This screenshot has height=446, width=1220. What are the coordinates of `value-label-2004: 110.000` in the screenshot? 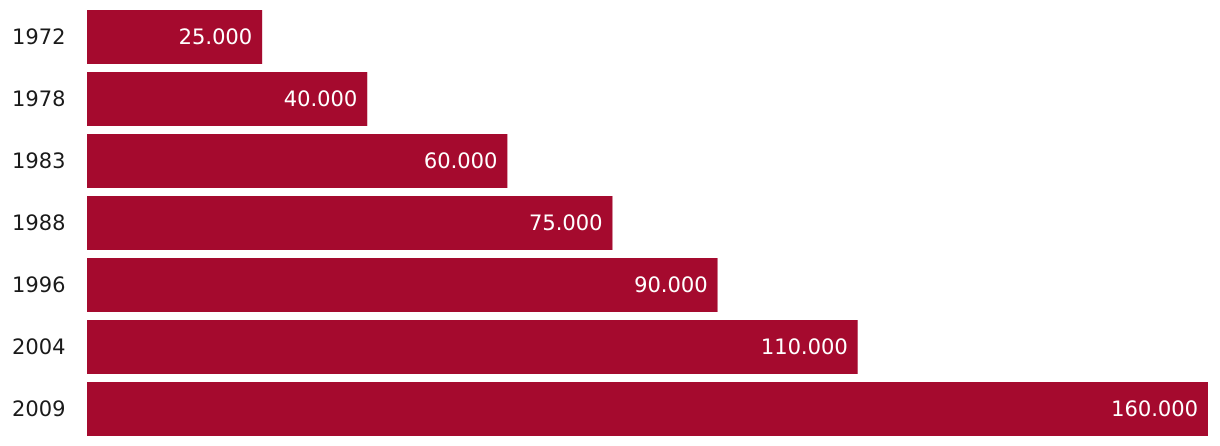 It's located at (804, 347).